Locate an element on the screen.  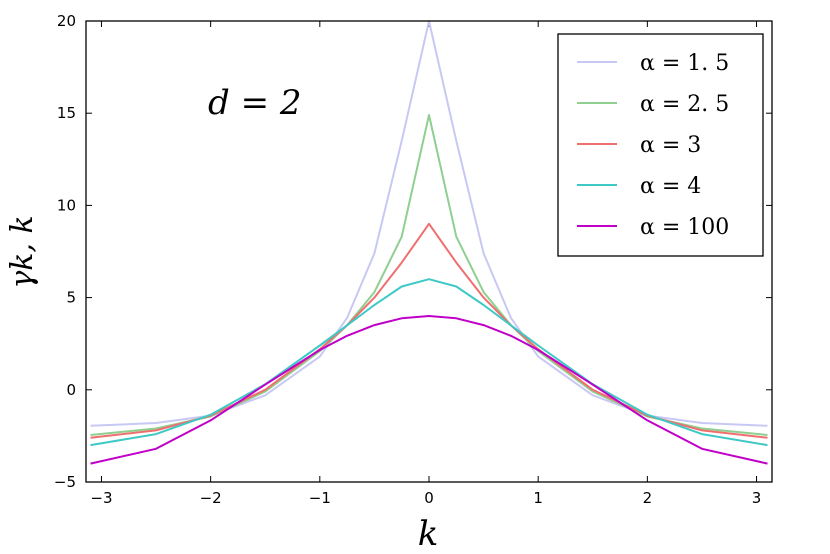
x-tick-label: −2 is located at coordinates (211, 498).